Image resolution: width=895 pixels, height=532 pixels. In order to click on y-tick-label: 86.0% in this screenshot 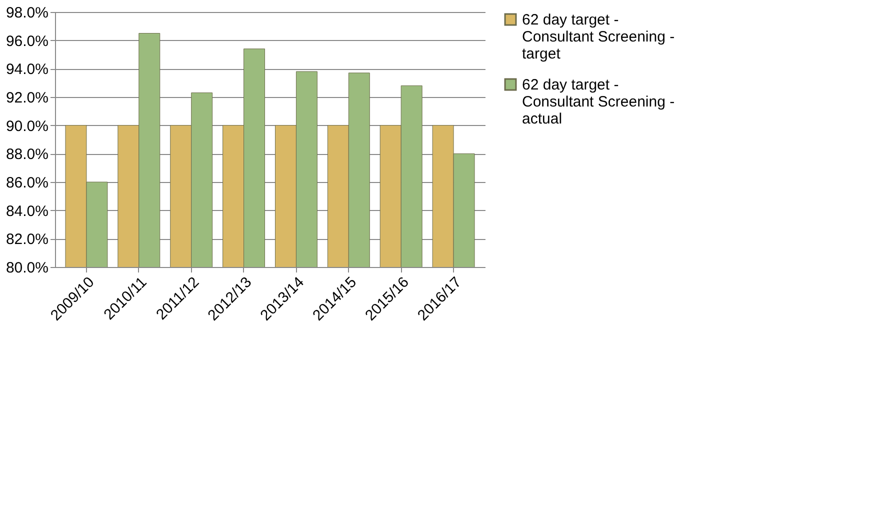, I will do `click(27, 183)`.